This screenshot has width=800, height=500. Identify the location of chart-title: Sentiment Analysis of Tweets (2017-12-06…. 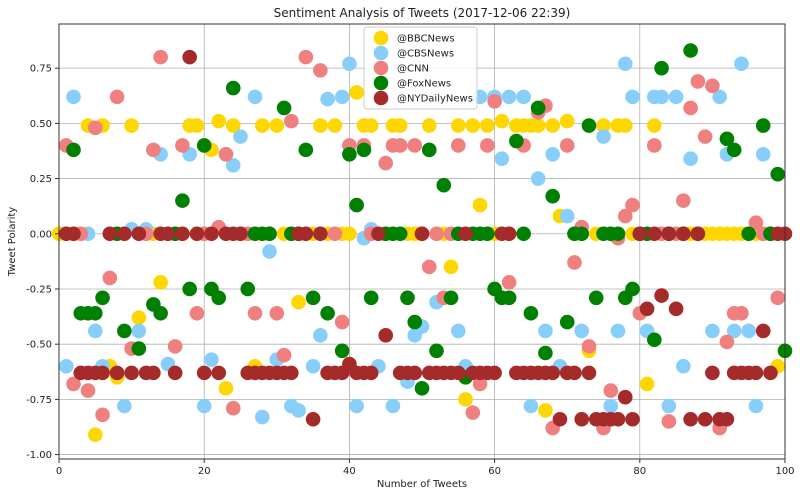
(422, 13).